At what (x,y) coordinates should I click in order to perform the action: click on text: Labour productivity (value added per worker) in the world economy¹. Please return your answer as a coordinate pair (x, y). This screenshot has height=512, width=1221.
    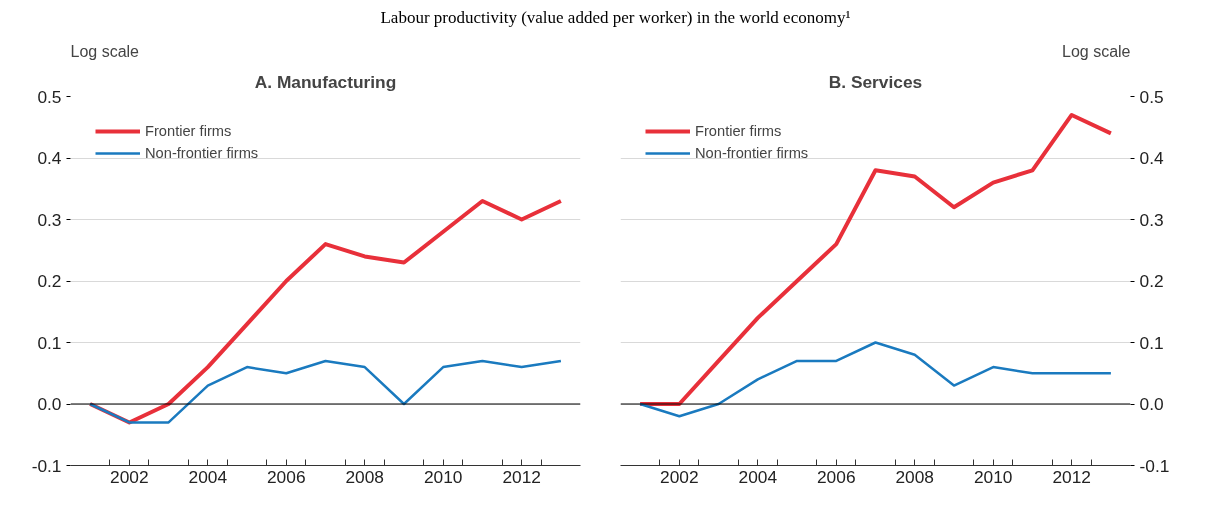
    Looking at the image, I should click on (615, 18).